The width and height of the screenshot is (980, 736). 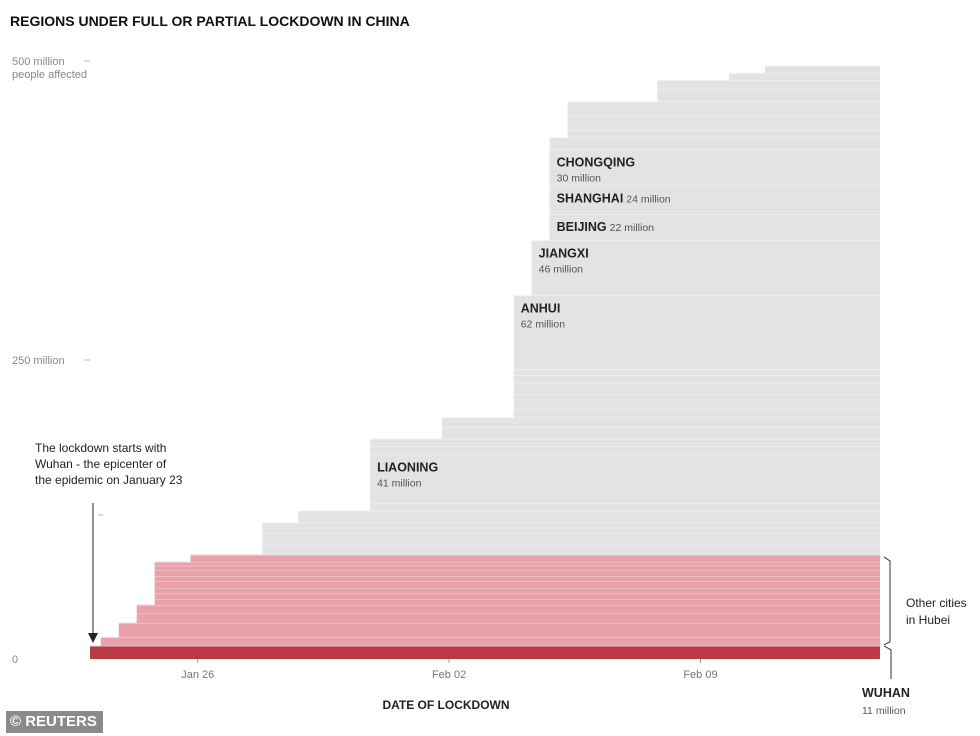 I want to click on reuters-logo: © REUTERS, so click(x=54, y=722).